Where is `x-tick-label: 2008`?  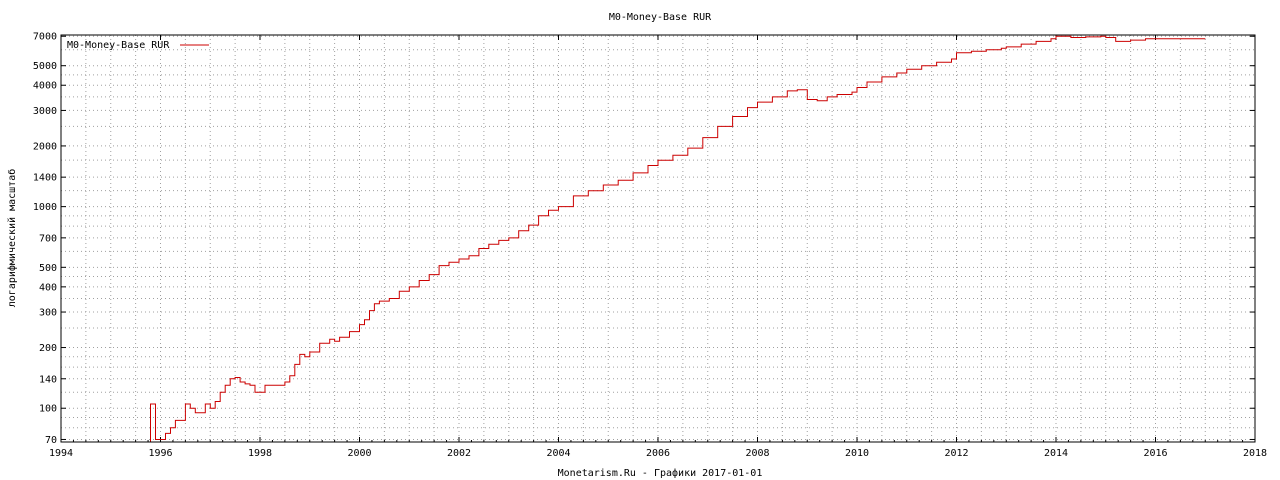
x-tick-label: 2008 is located at coordinates (757, 453).